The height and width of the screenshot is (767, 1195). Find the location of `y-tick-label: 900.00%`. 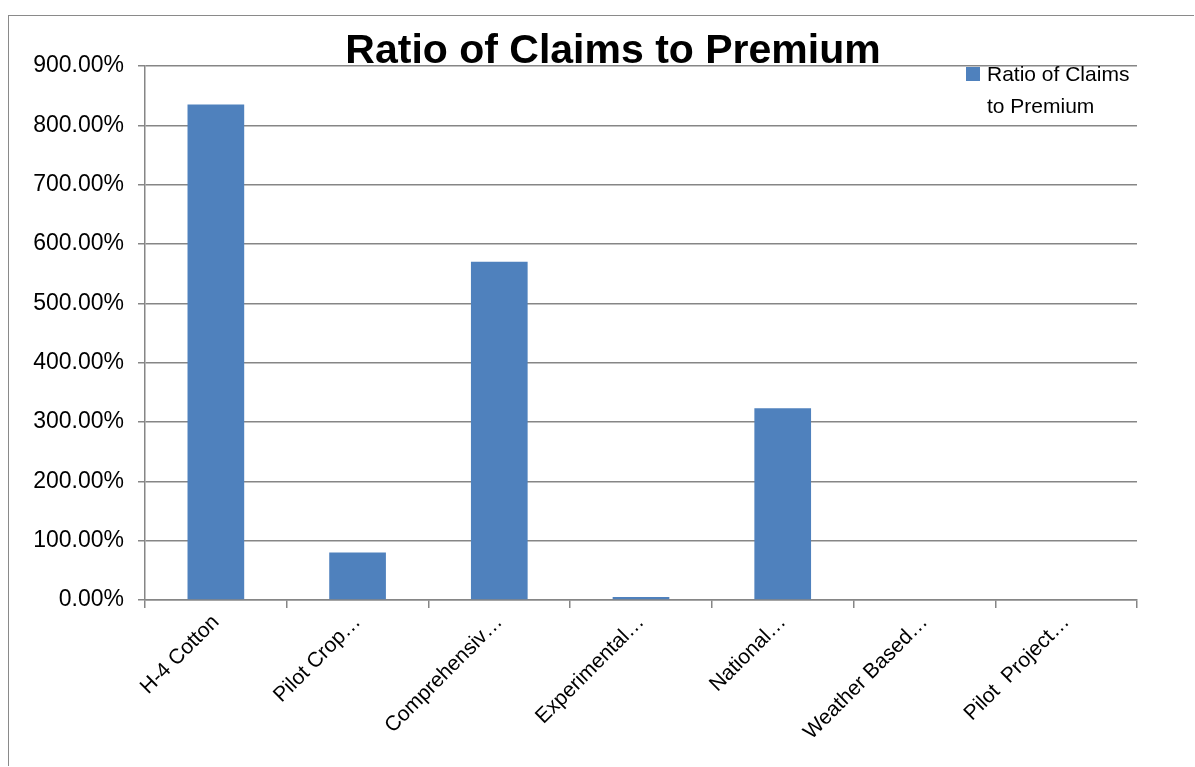

y-tick-label: 900.00% is located at coordinates (78, 64).